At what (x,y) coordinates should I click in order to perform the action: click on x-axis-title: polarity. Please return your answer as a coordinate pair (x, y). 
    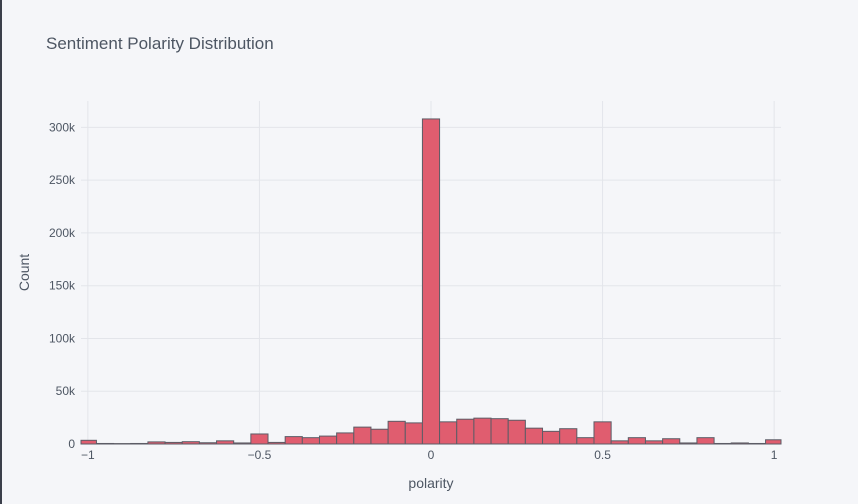
    Looking at the image, I should click on (430, 483).